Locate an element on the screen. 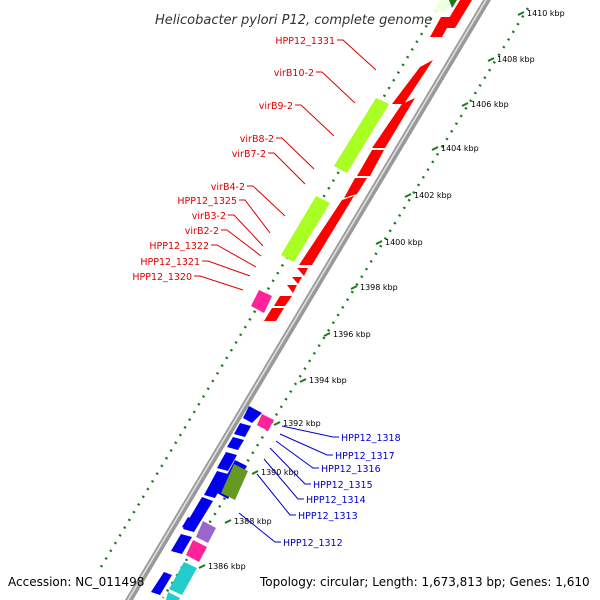 The image size is (600, 600). gene-label-virb4-2: virB4-2 is located at coordinates (228, 187).